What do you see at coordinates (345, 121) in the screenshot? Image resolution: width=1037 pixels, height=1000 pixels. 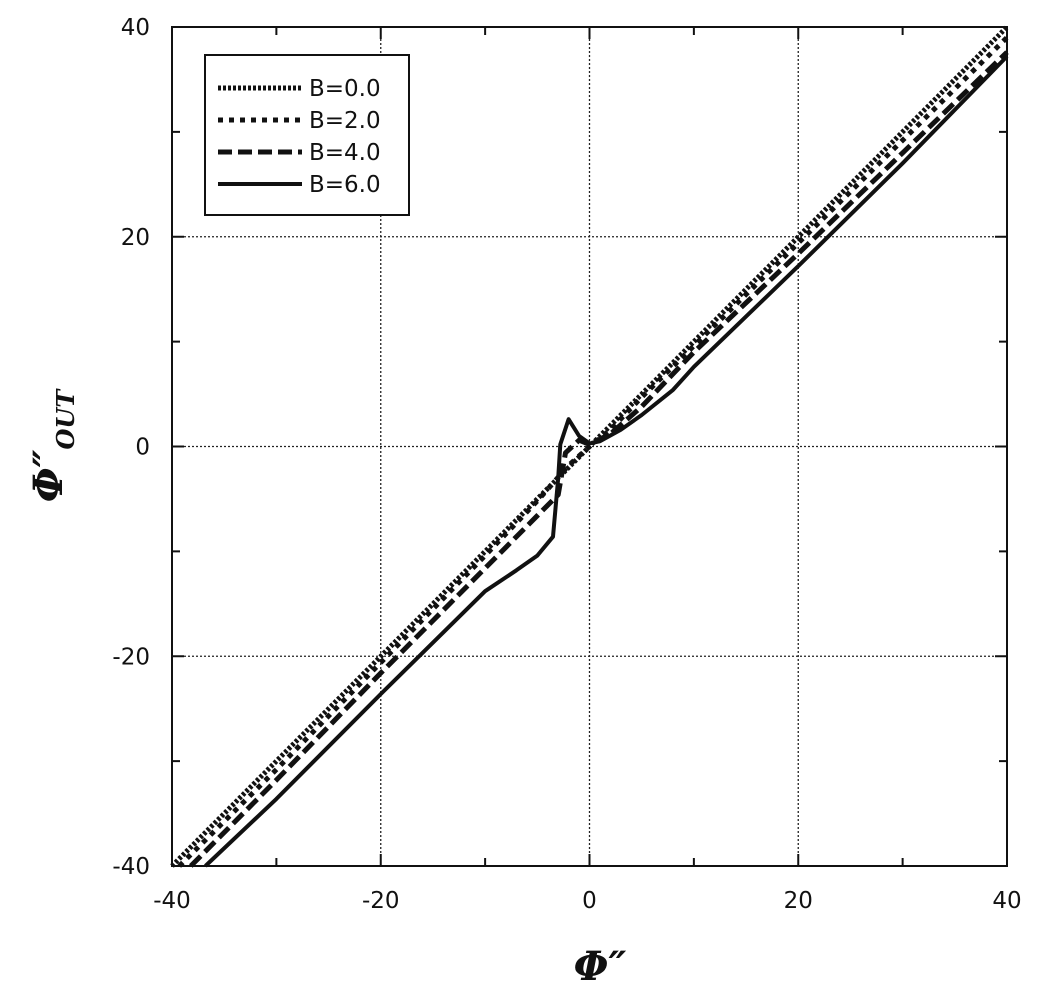 I see `legend-label: B=2.0` at bounding box center [345, 121].